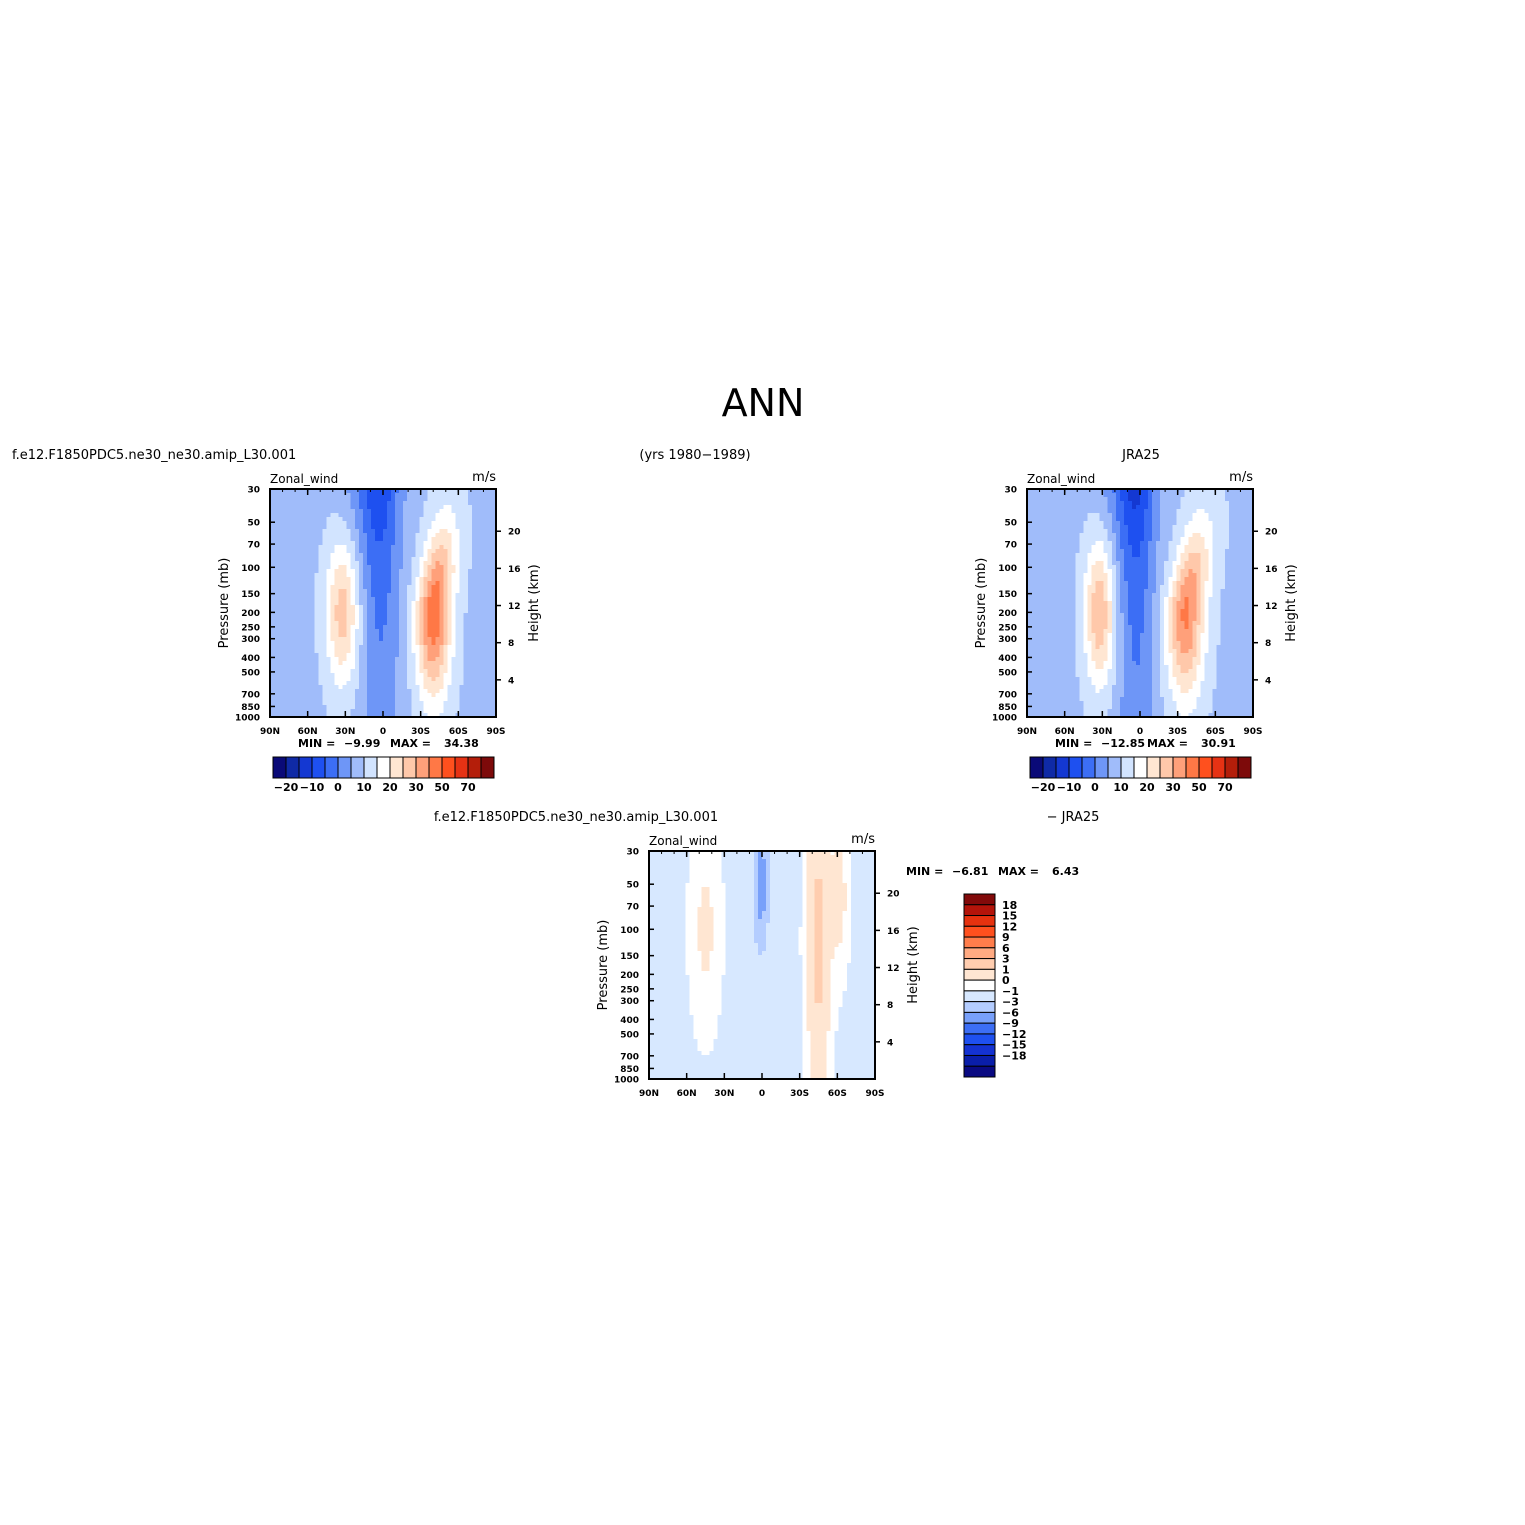  I want to click on x-tick-label: 90N, so click(270, 732).